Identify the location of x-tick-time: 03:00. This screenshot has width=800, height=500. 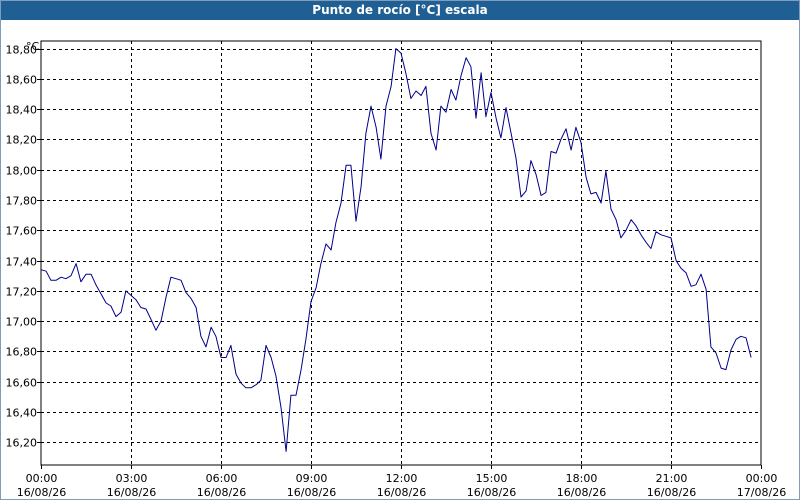
(132, 478).